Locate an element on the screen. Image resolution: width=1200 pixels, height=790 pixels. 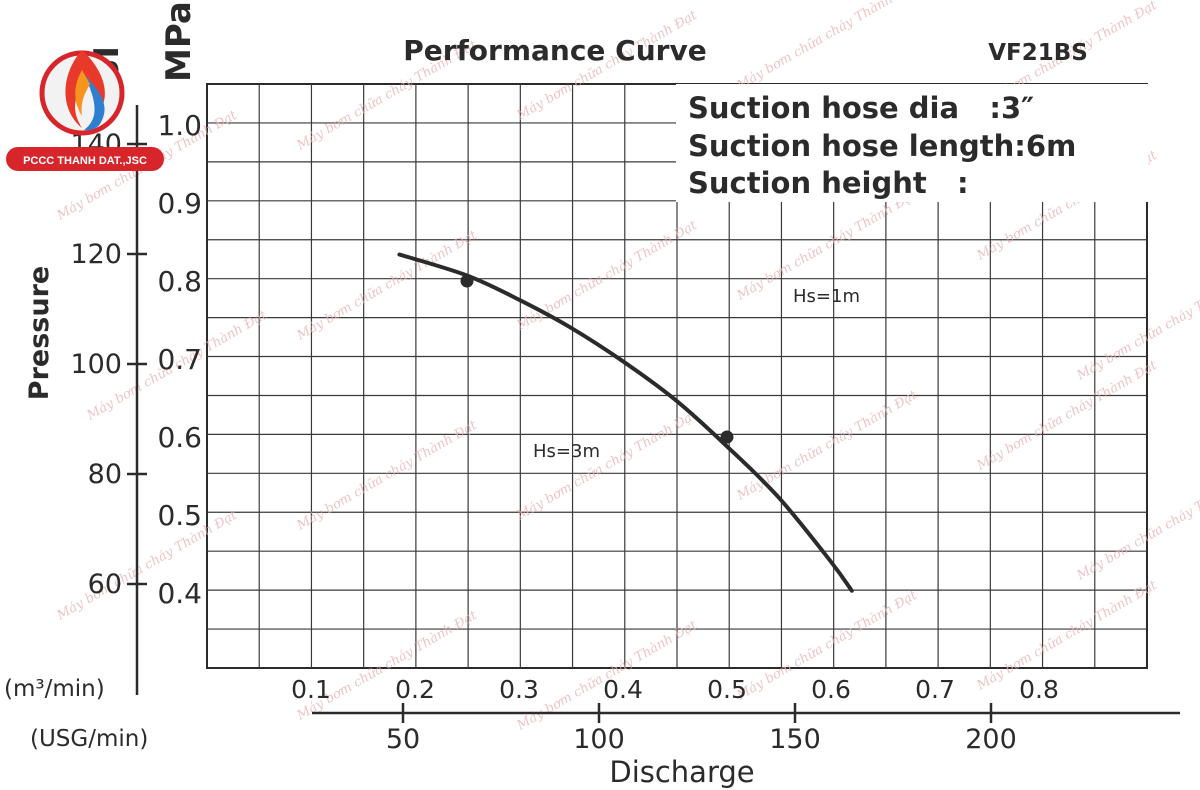
flame-icon is located at coordinates (85, 89).